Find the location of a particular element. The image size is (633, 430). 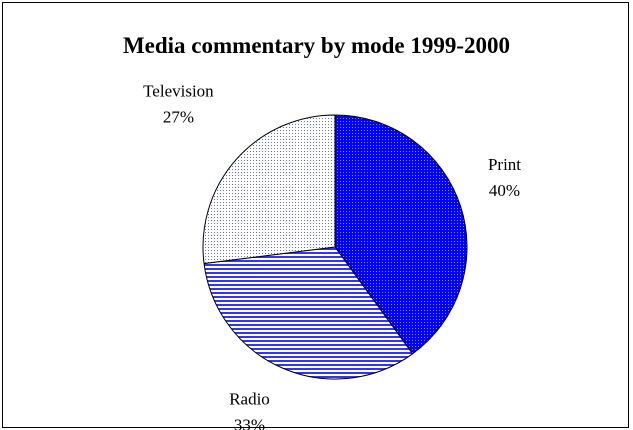

slice-percent-radio: 33% is located at coordinates (249, 422).